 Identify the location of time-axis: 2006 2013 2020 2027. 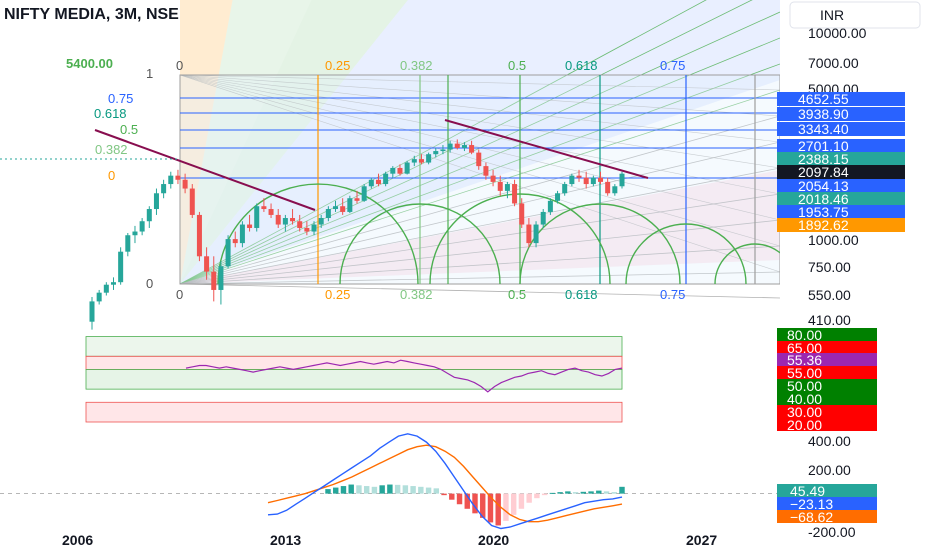
(389, 540).